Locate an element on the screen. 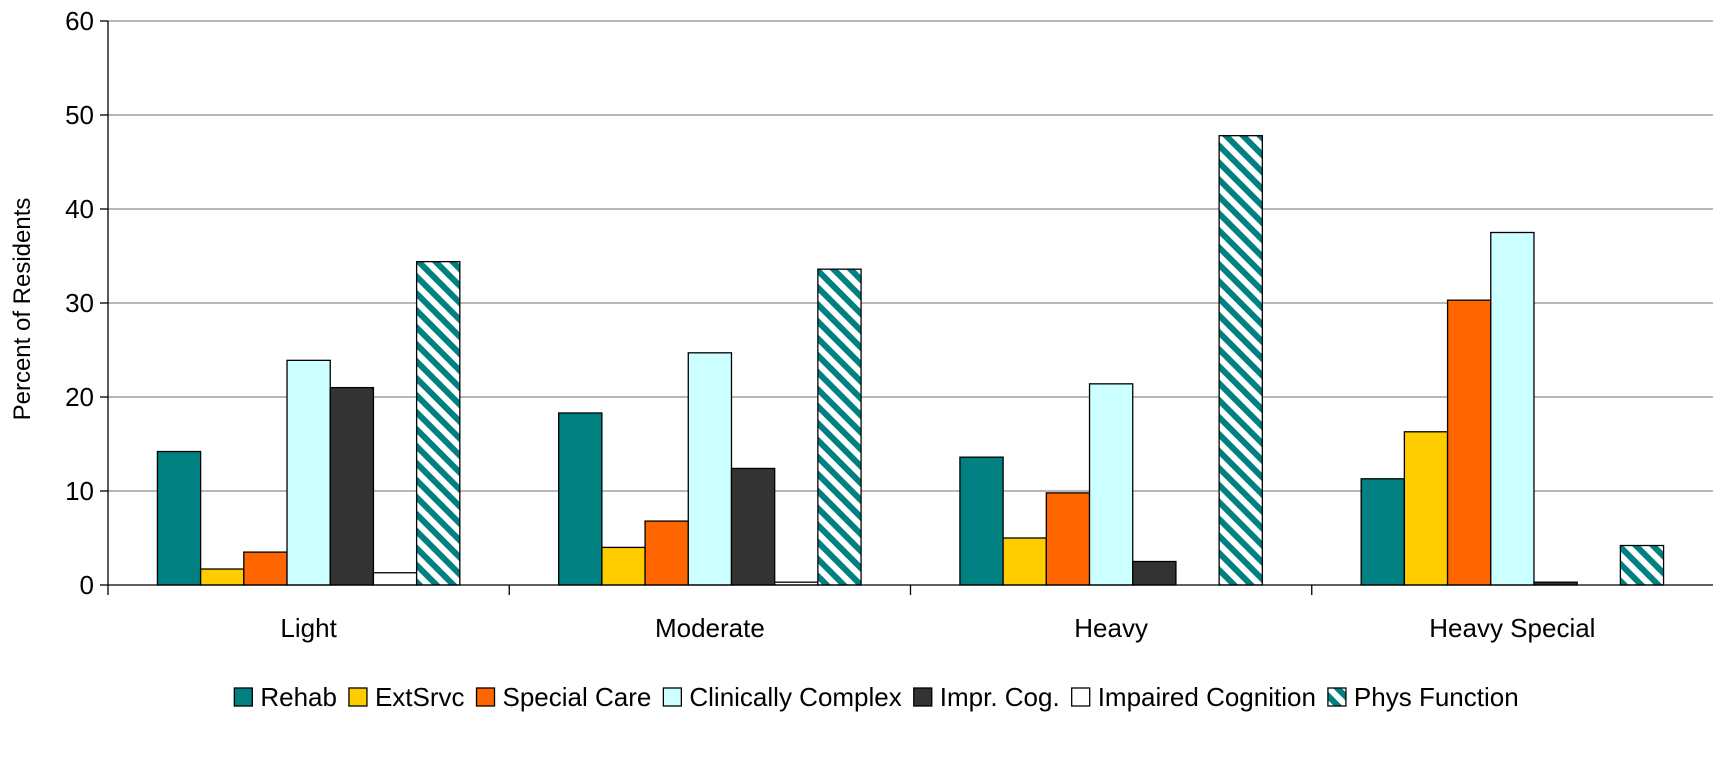 Image resolution: width=1713 pixels, height=778 pixels. x-category-label: Heavy is located at coordinates (1111, 628).